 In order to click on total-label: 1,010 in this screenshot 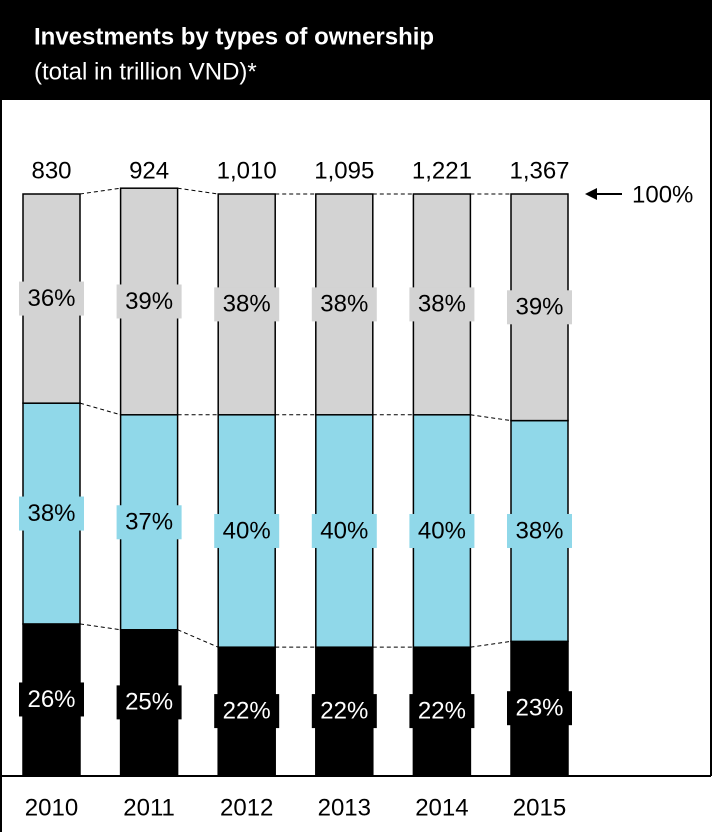, I will do `click(247, 170)`.